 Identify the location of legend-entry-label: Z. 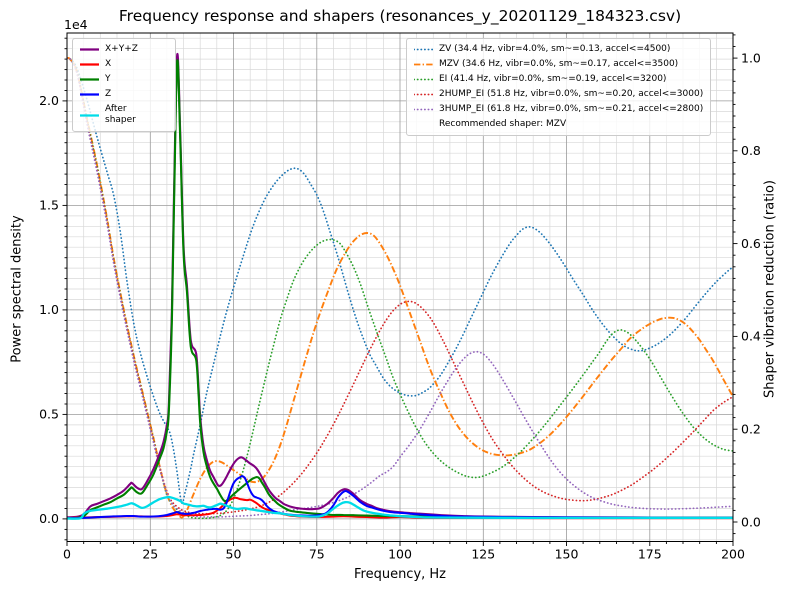
(108, 94).